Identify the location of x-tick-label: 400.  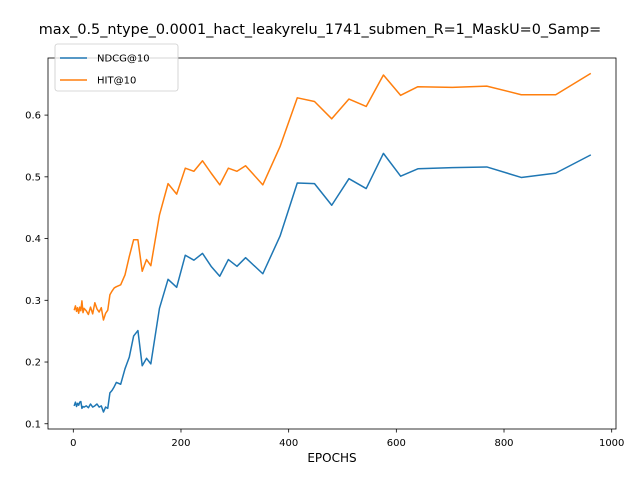
(288, 443).